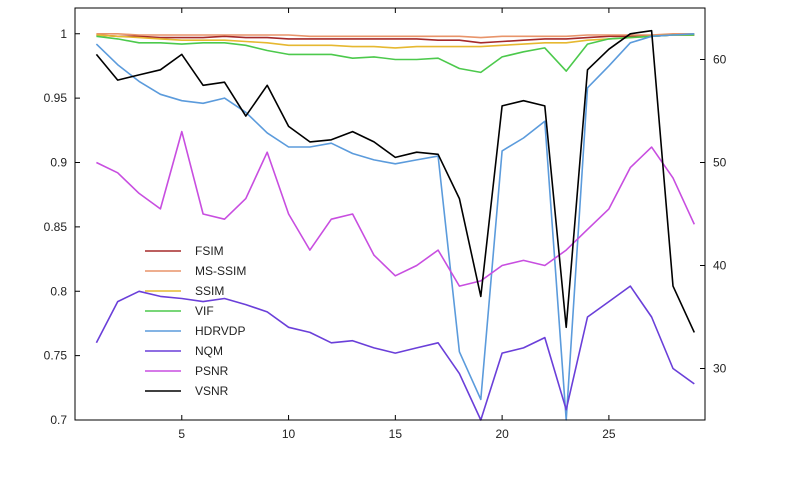 This screenshot has width=800, height=500. What do you see at coordinates (212, 371) in the screenshot?
I see `legend-label: PSNR` at bounding box center [212, 371].